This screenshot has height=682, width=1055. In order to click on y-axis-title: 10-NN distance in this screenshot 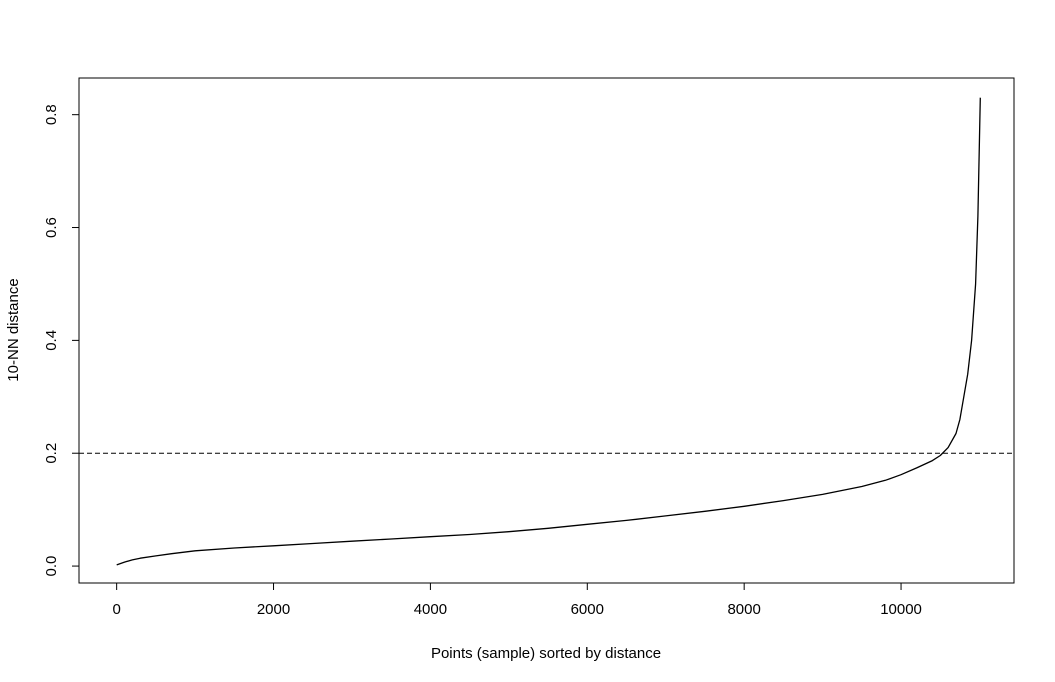, I will do `click(13, 329)`.